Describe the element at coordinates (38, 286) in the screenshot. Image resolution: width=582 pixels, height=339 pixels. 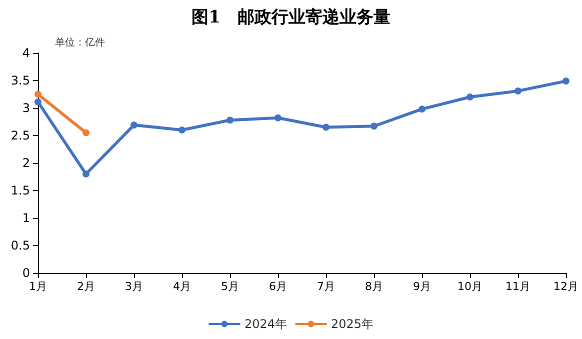
I see `x-tick-label: 1月` at that location.